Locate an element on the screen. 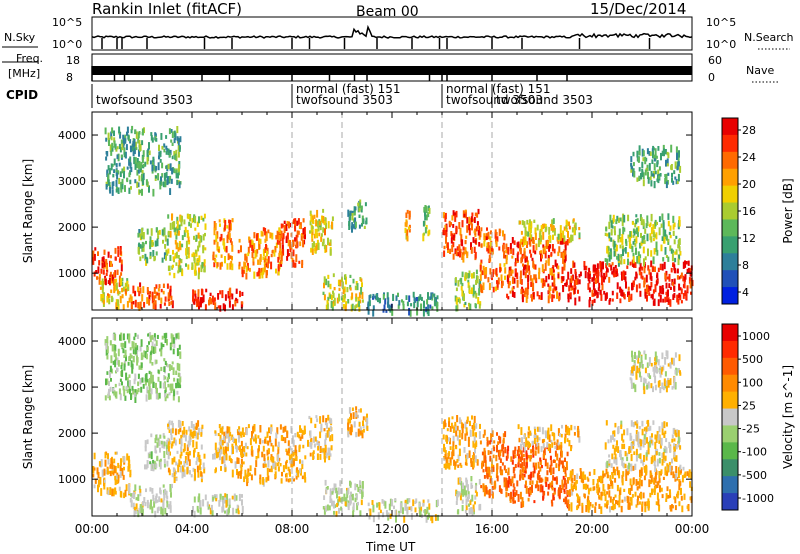 The width and height of the screenshot is (800, 554). noise-search-label: N.Search is located at coordinates (769, 37).